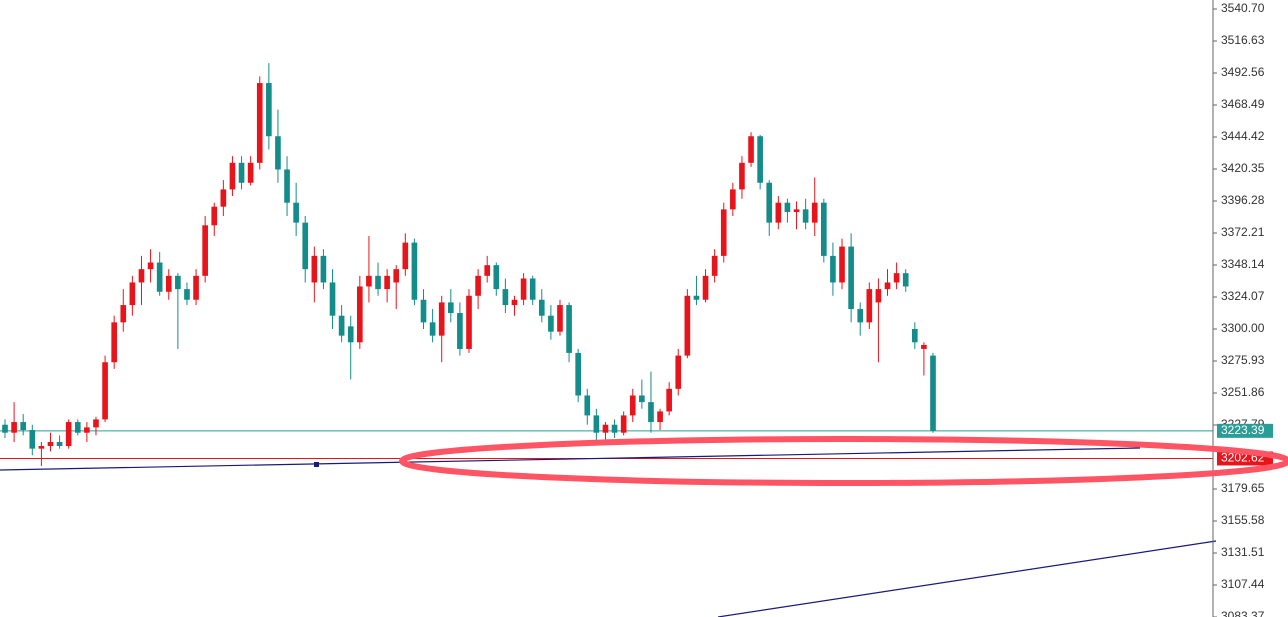 The image size is (1288, 617). Describe the element at coordinates (1243, 430) in the screenshot. I see `current-price-label: 3223.39` at that location.